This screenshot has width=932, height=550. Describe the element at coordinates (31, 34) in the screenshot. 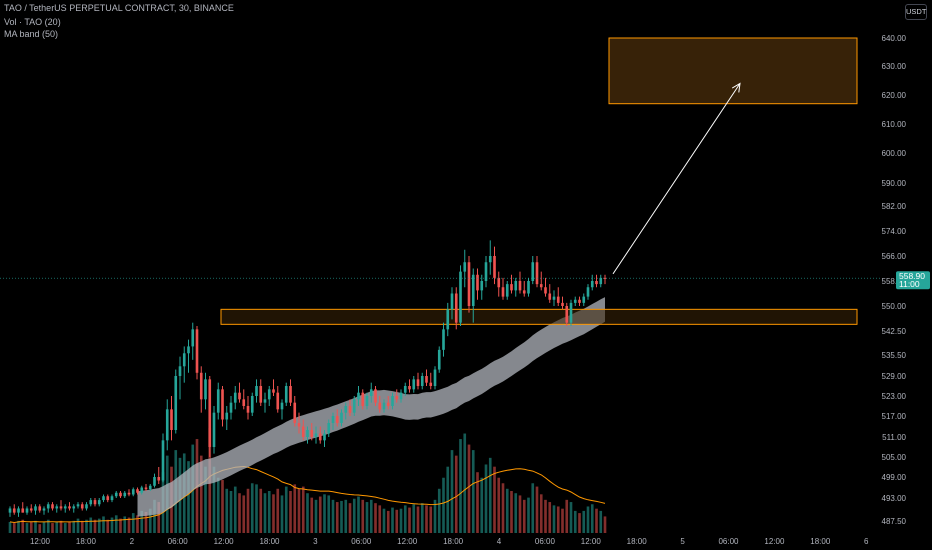

I see `ma-band-legend: MA band (50)` at that location.